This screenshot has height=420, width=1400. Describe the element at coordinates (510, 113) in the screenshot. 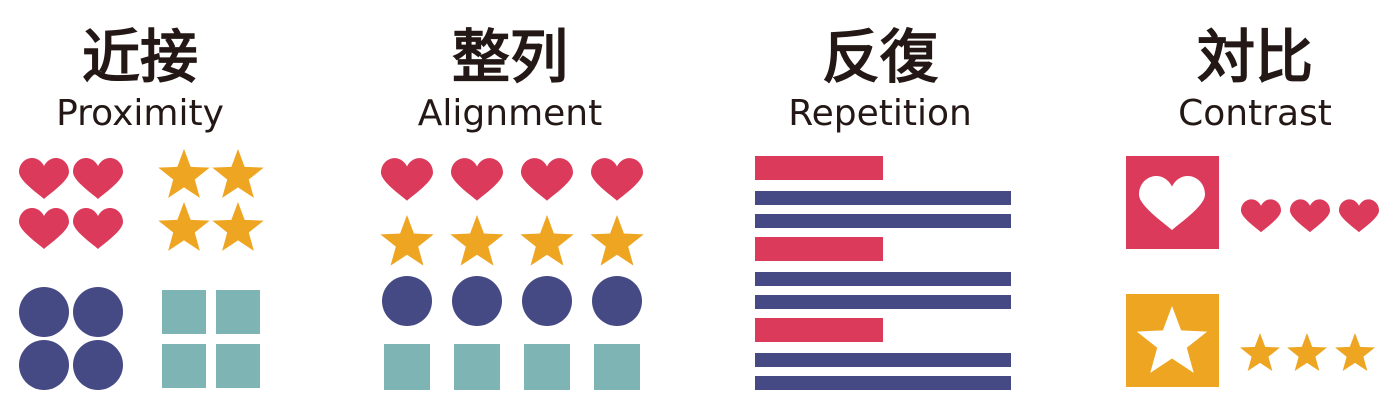

I see `panel-title-en: Alignment` at that location.